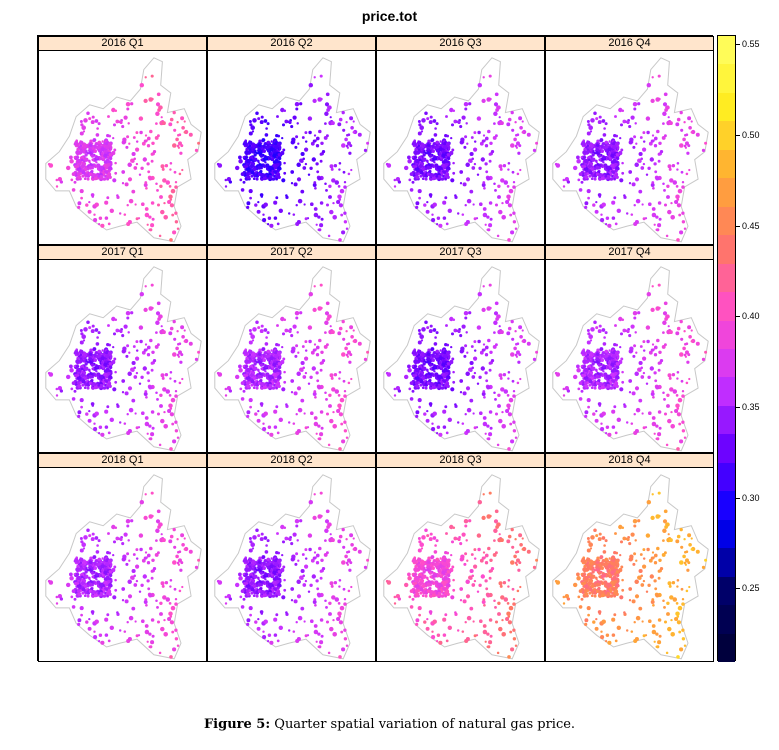 The height and width of the screenshot is (750, 779). Describe the element at coordinates (291, 349) in the screenshot. I see `panel-2017-q2: 2017 Q2` at that location.